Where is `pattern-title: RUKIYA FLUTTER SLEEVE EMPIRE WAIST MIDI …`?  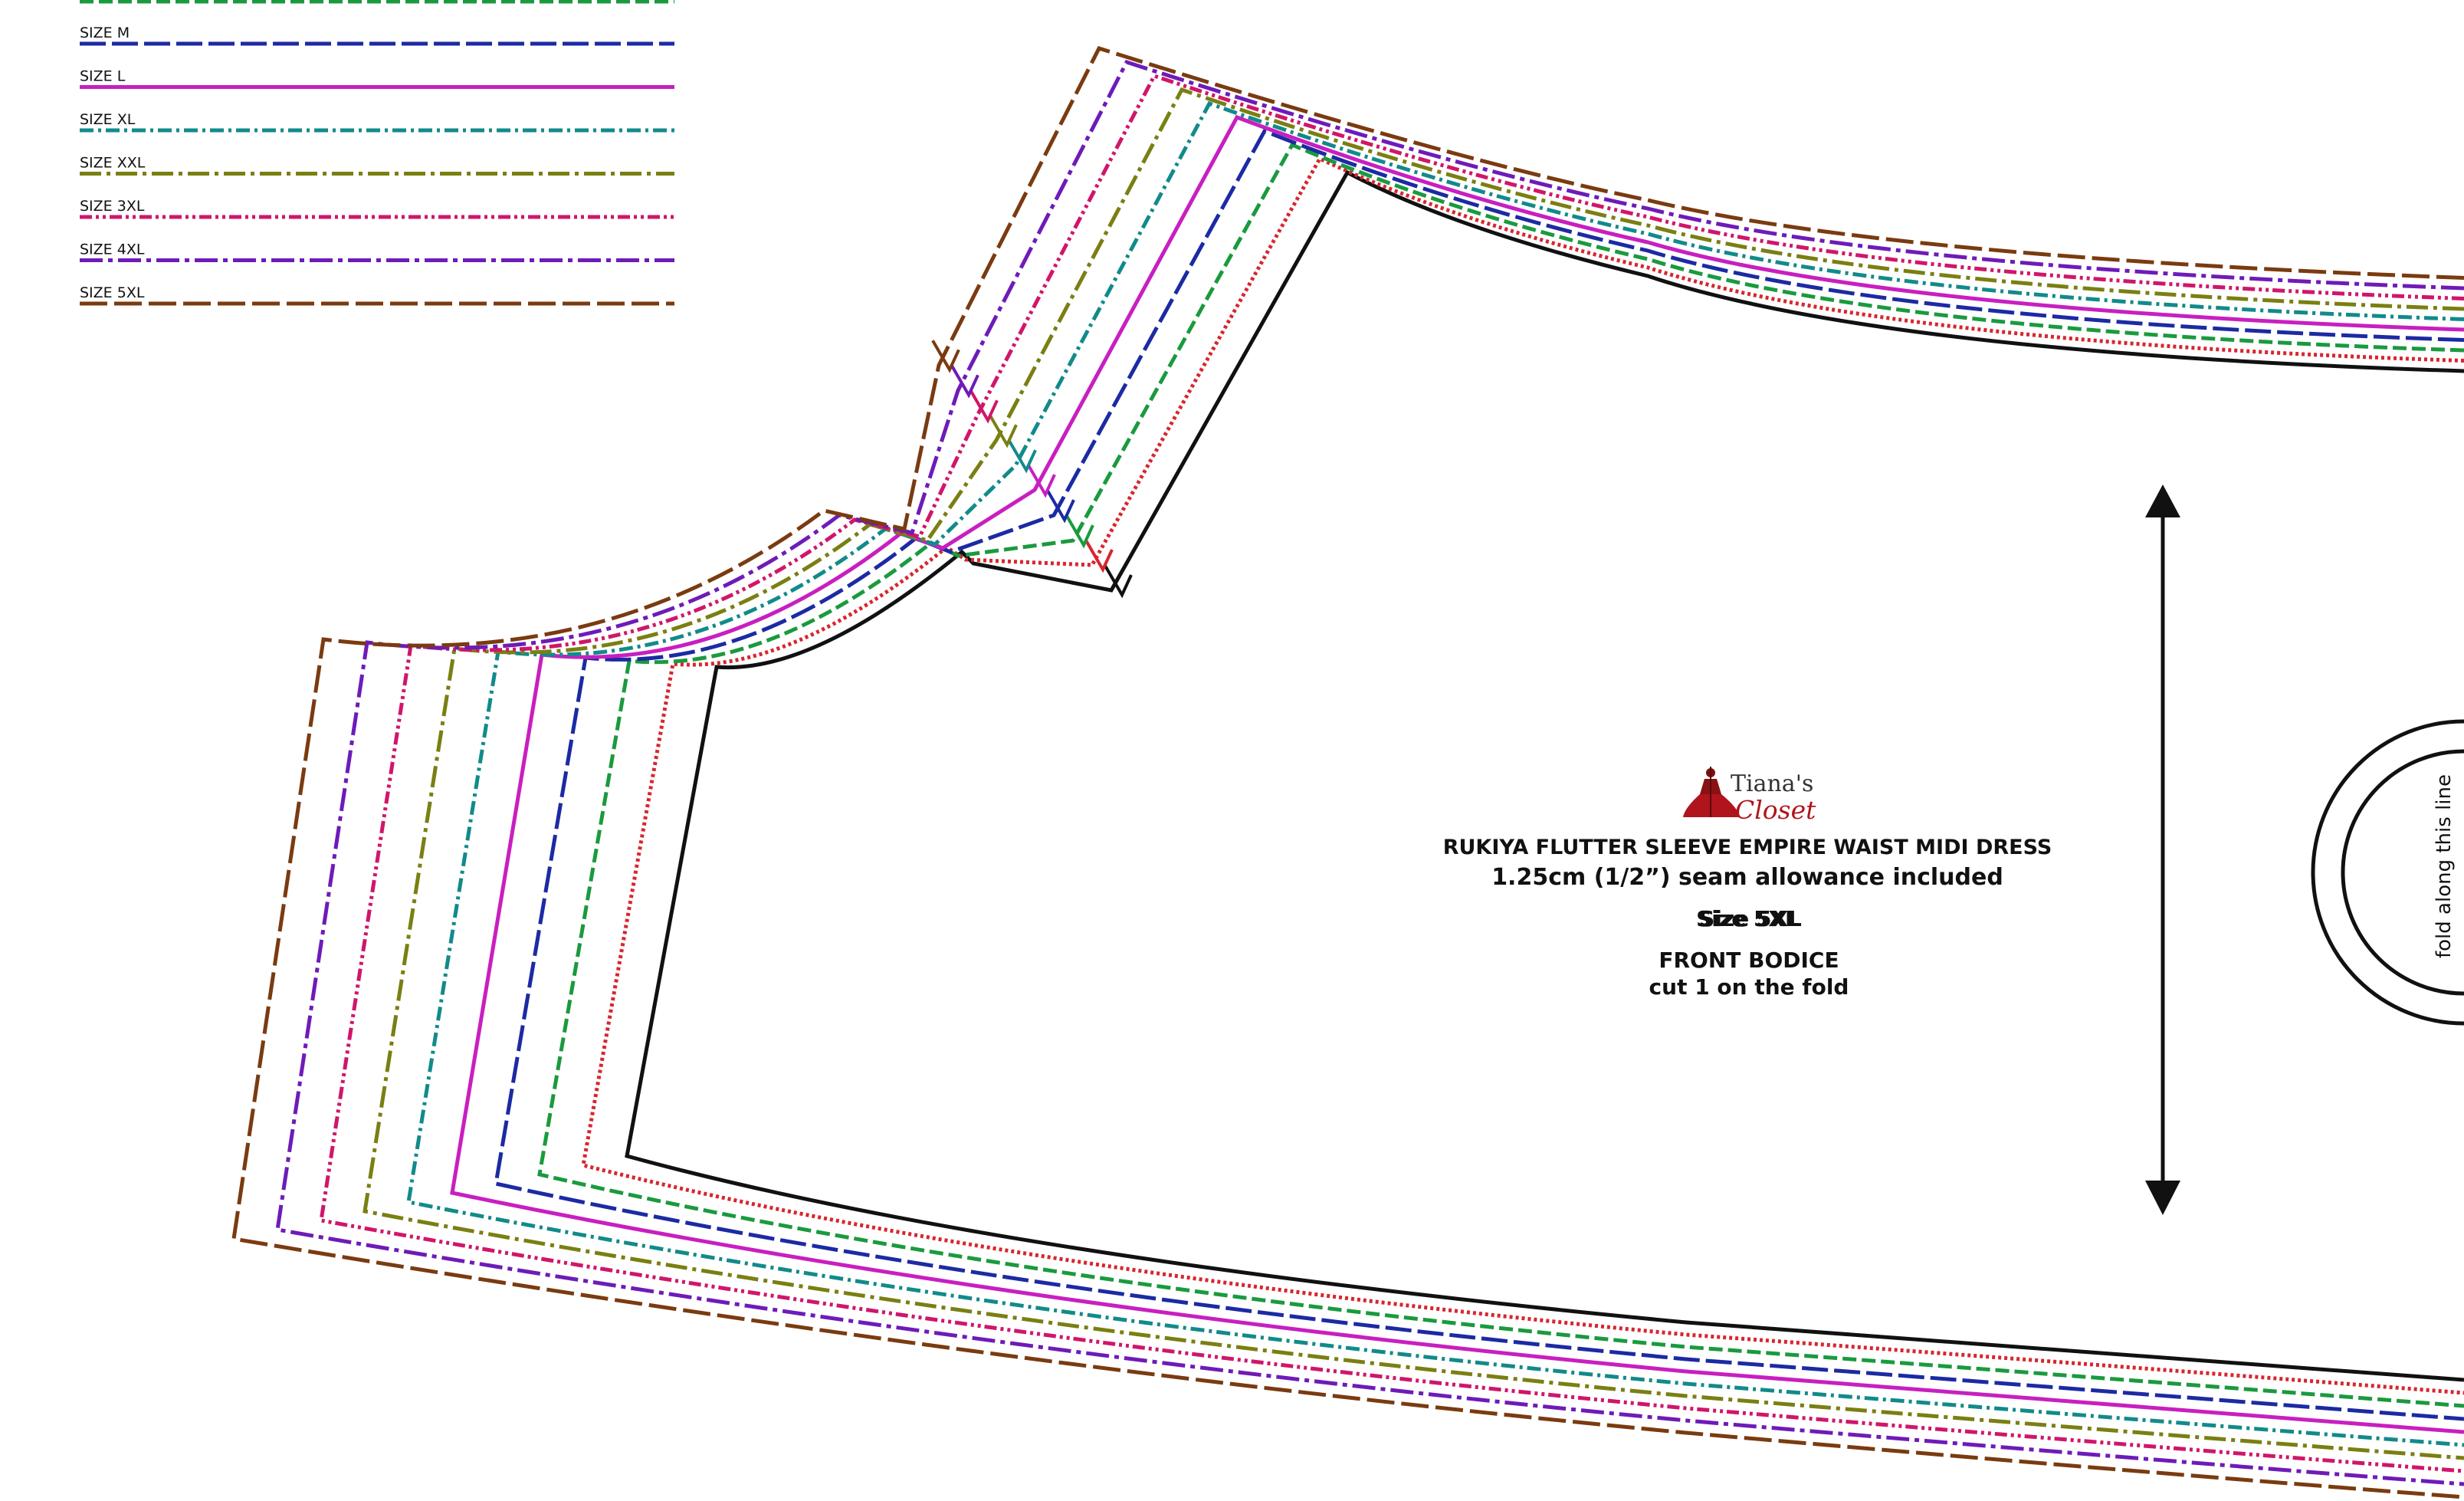 pattern-title: RUKIYA FLUTTER SLEEVE EMPIRE WAIST MIDI … is located at coordinates (1747, 847).